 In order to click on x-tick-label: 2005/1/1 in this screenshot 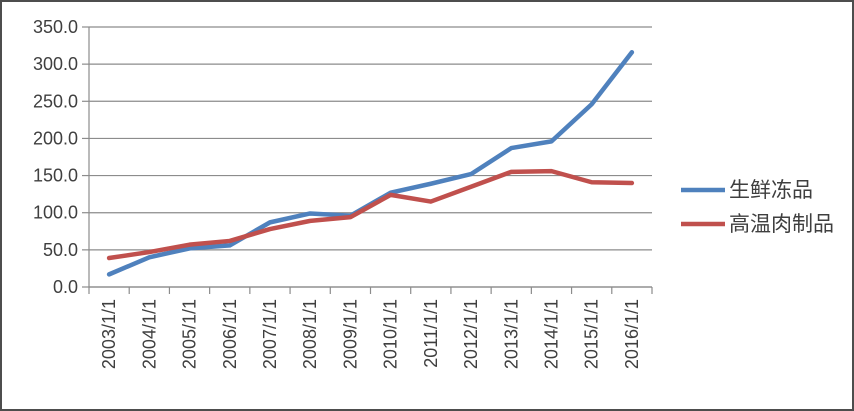, I will do `click(190, 334)`.